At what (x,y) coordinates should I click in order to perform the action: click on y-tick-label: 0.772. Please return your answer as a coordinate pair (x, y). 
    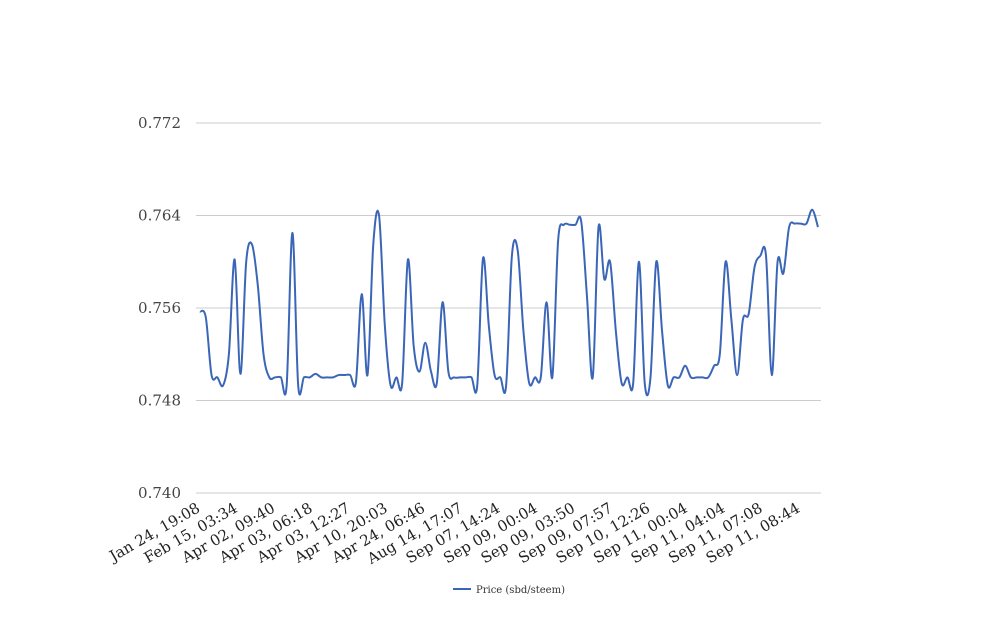
    Looking at the image, I should click on (159, 123).